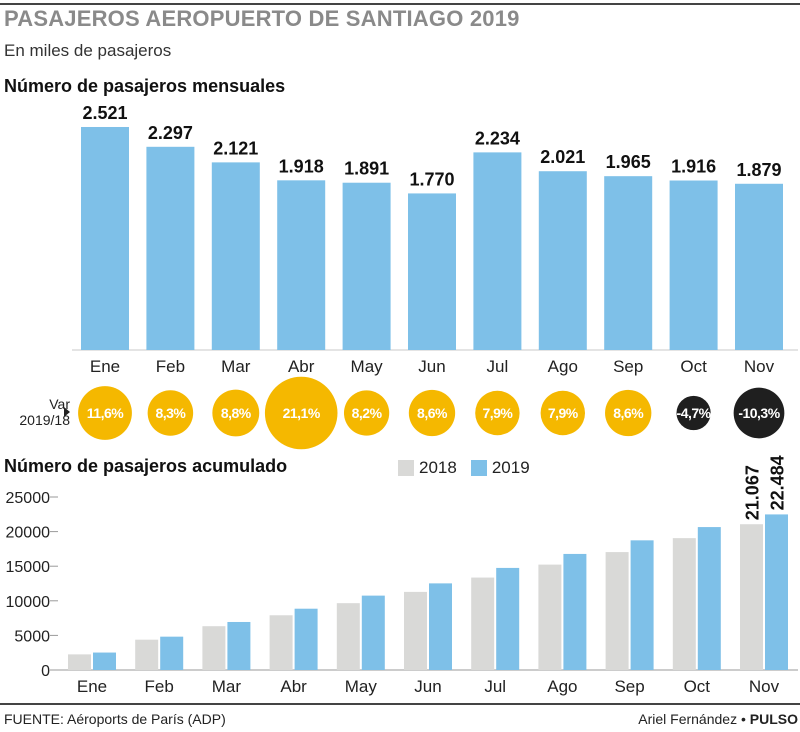 Image resolution: width=800 pixels, height=732 pixels. I want to click on y-axis-tick-label: 15000, so click(28, 567).